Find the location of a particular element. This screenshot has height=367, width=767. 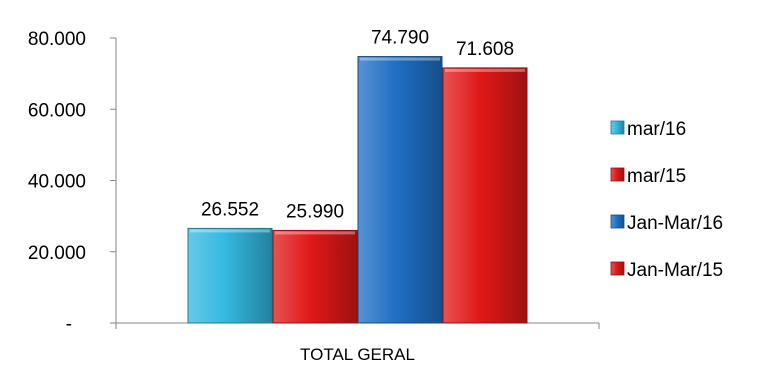

y-tick-label: - is located at coordinates (69, 324).